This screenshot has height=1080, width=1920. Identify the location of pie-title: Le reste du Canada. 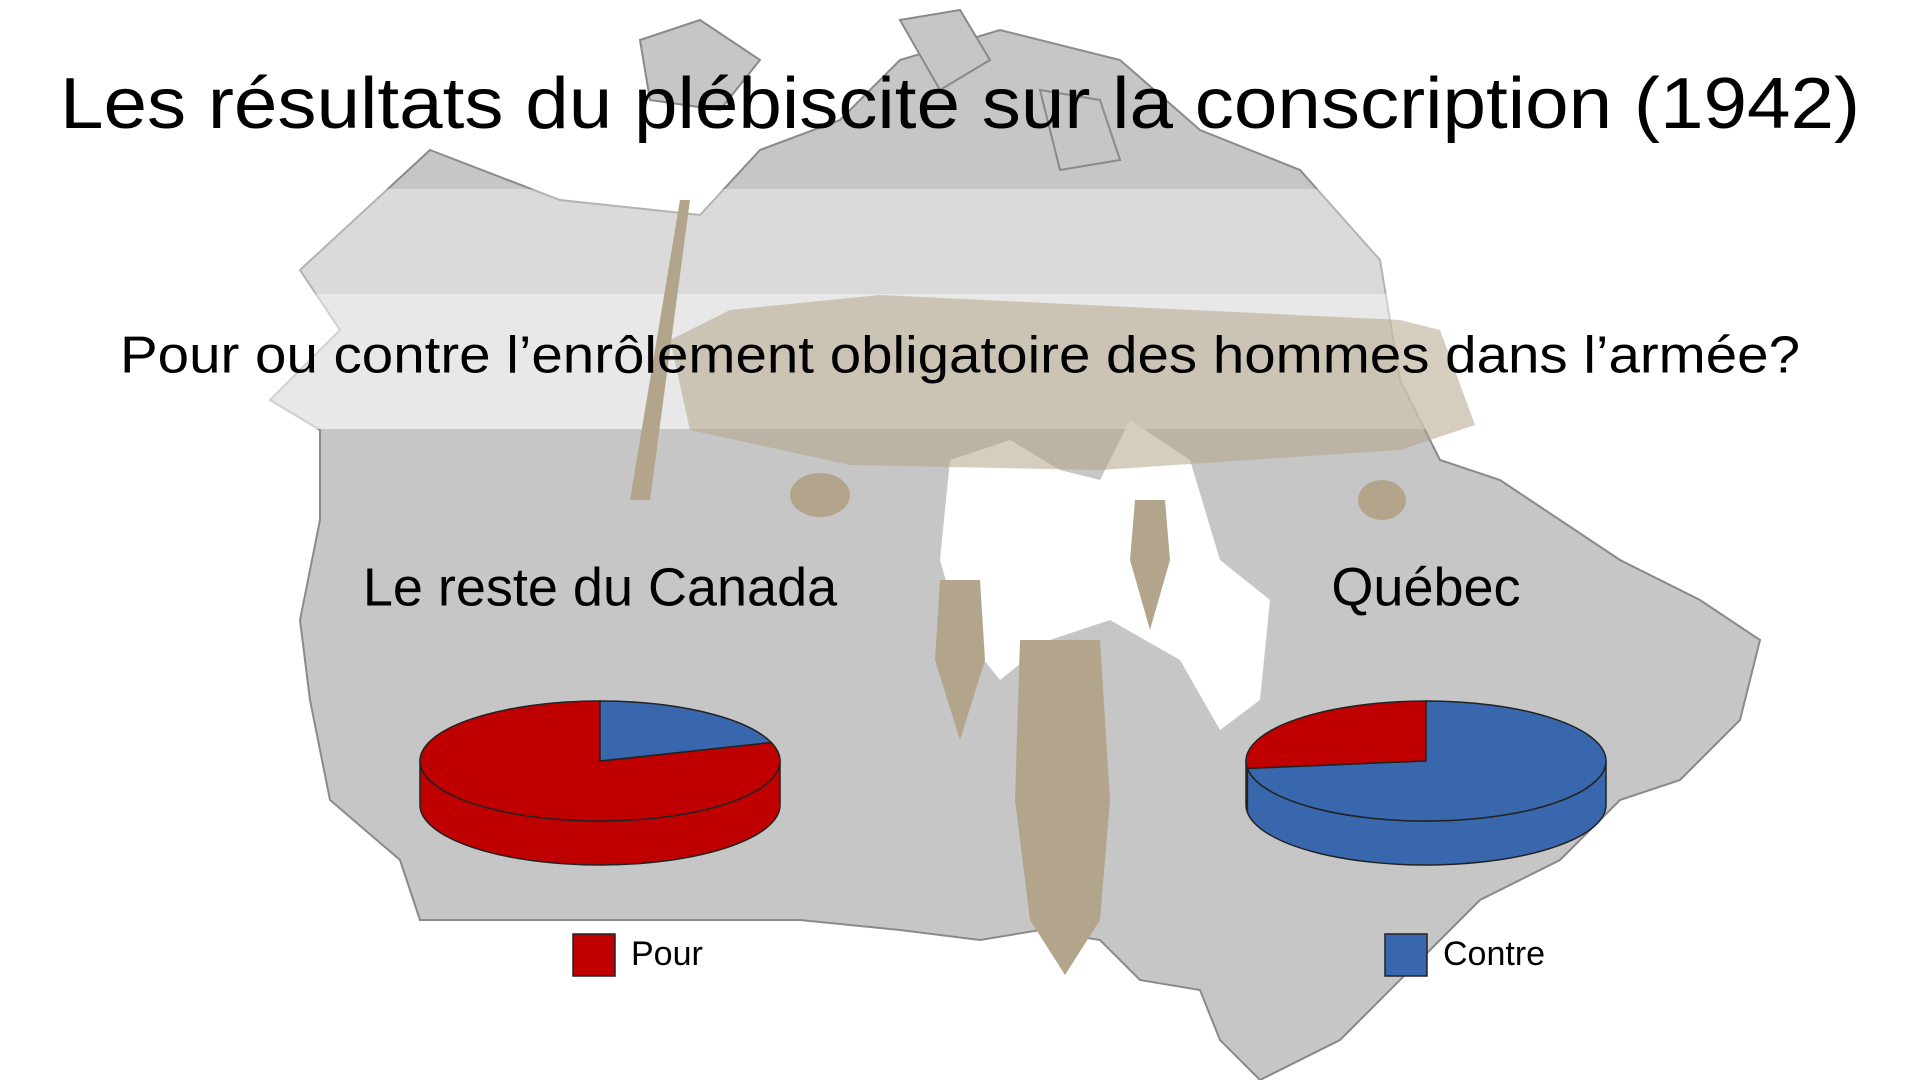
(600, 587).